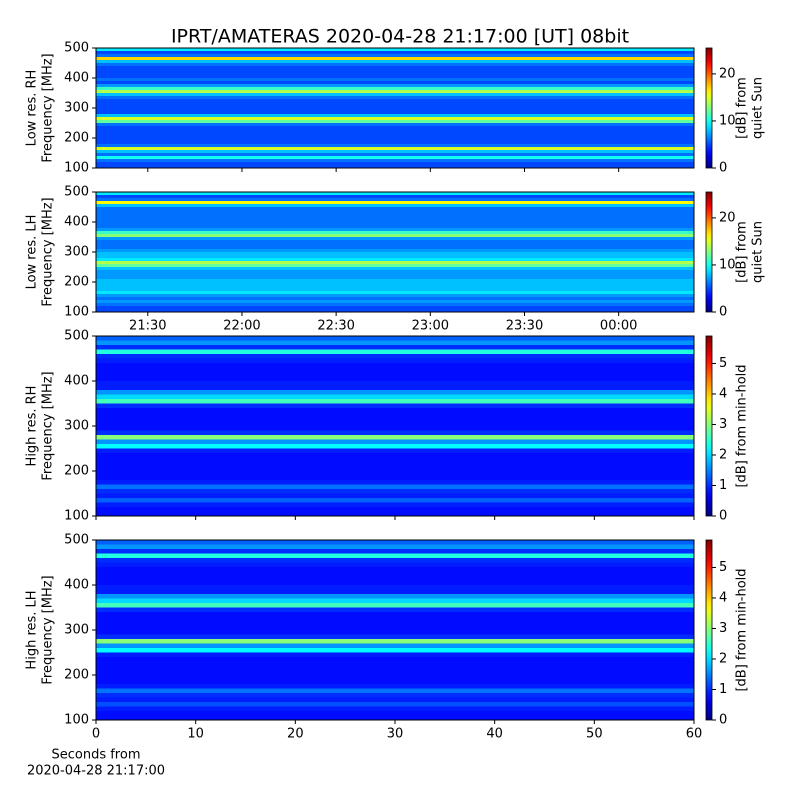 The height and width of the screenshot is (800, 800). What do you see at coordinates (727, 120) in the screenshot?
I see `colorbar-tick-label: 10` at bounding box center [727, 120].